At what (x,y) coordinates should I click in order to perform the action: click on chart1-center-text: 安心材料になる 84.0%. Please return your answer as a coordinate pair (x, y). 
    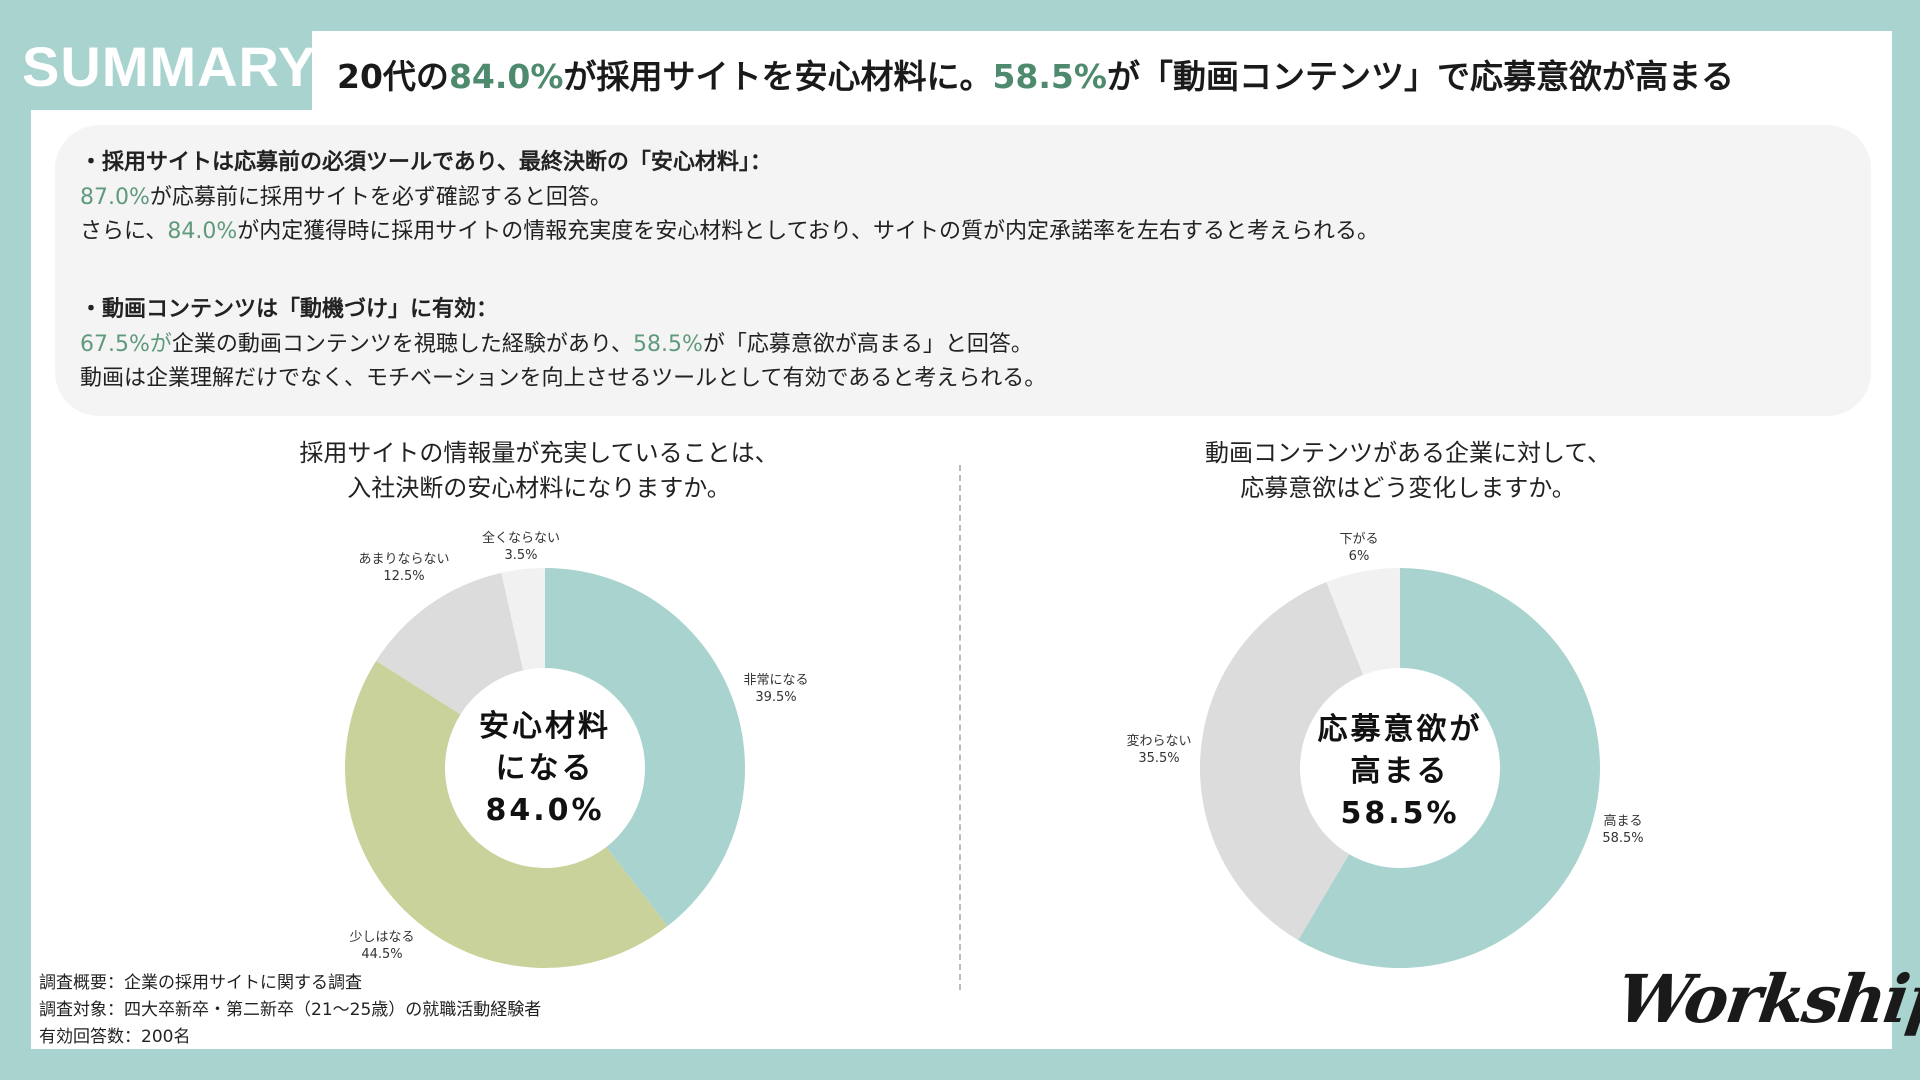
    Looking at the image, I should click on (545, 769).